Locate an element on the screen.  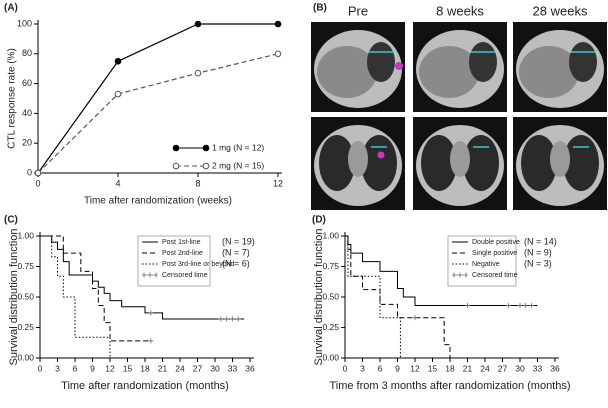
panel-label: (B) is located at coordinates (320, 8).